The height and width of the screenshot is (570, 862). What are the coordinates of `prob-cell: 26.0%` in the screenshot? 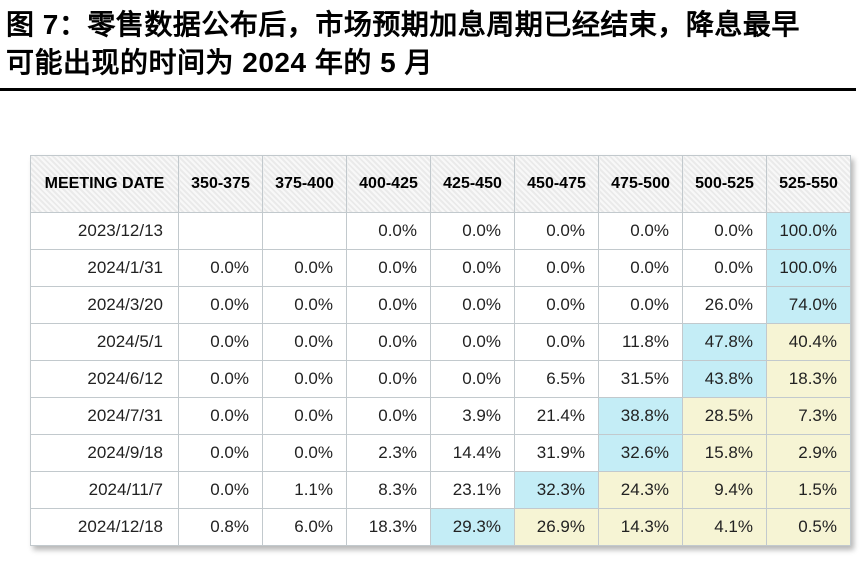 It's located at (724, 305).